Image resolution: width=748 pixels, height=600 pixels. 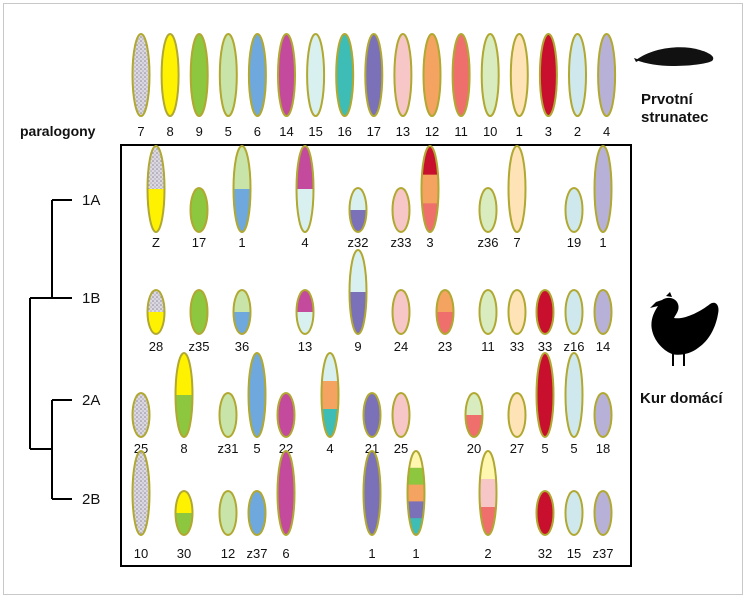 I want to click on group-label-2a: 2A, so click(x=91, y=400).